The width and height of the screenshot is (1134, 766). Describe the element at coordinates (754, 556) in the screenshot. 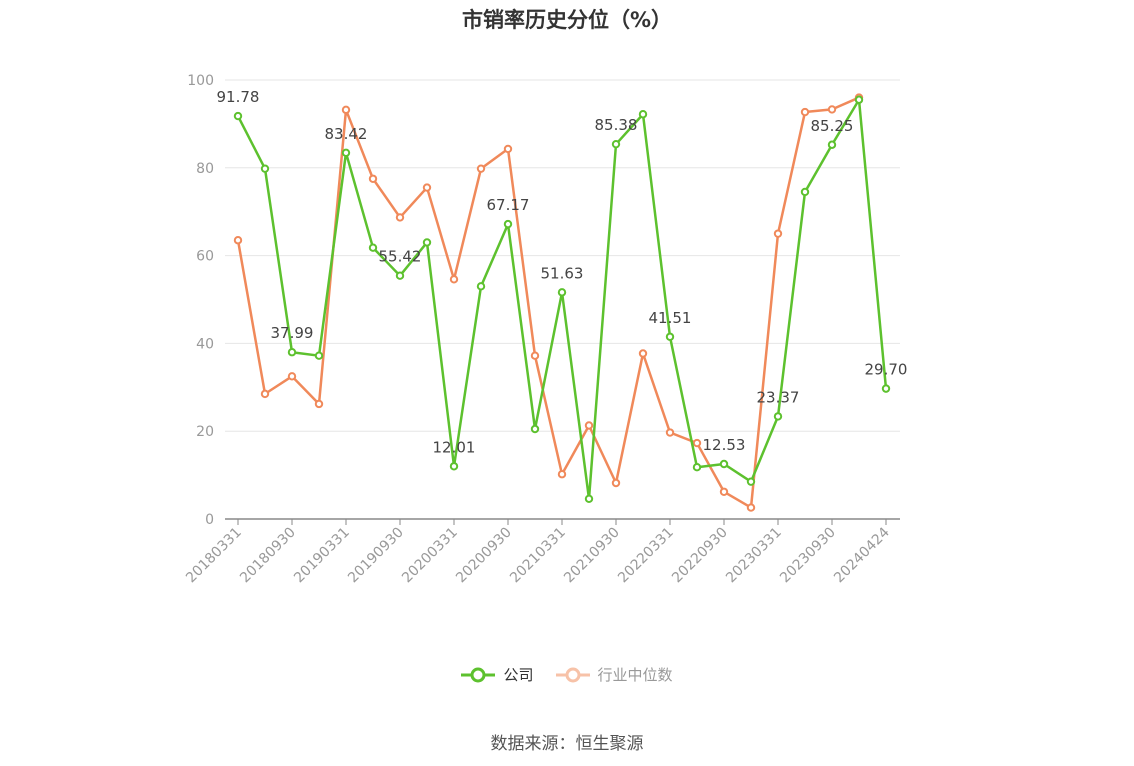

I see `x-tick-label: 20230331` at that location.